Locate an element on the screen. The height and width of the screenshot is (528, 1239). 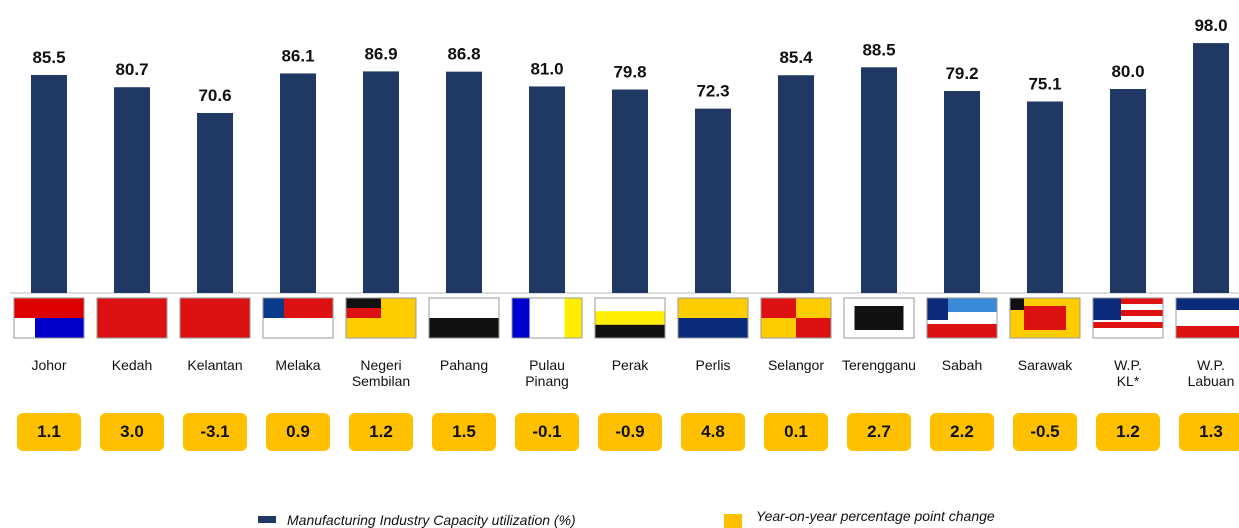
category-label: W.P. Labuan is located at coordinates (1211, 373).